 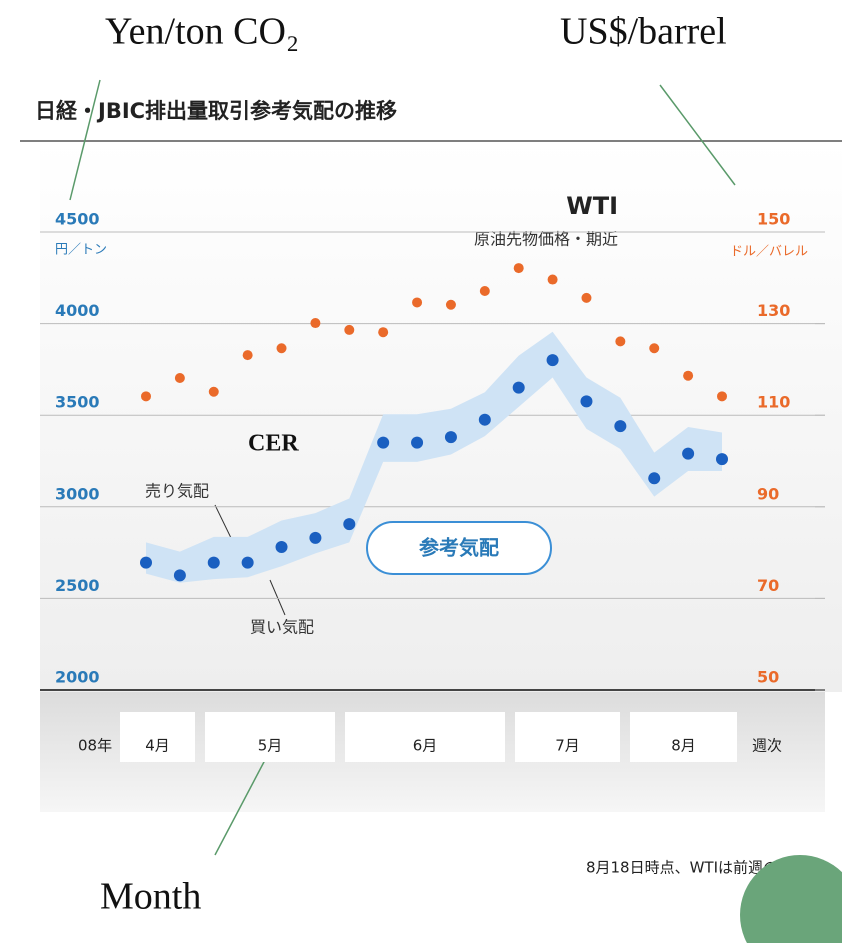 I want to click on y2-tick-label: 150, so click(x=773, y=219).